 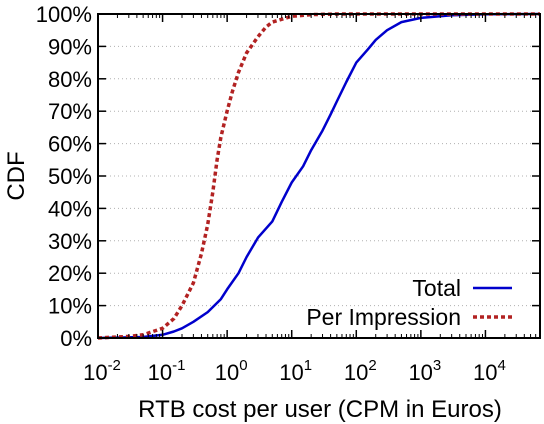 What do you see at coordinates (70, 46) in the screenshot?
I see `y-tick-label: 90%` at bounding box center [70, 46].